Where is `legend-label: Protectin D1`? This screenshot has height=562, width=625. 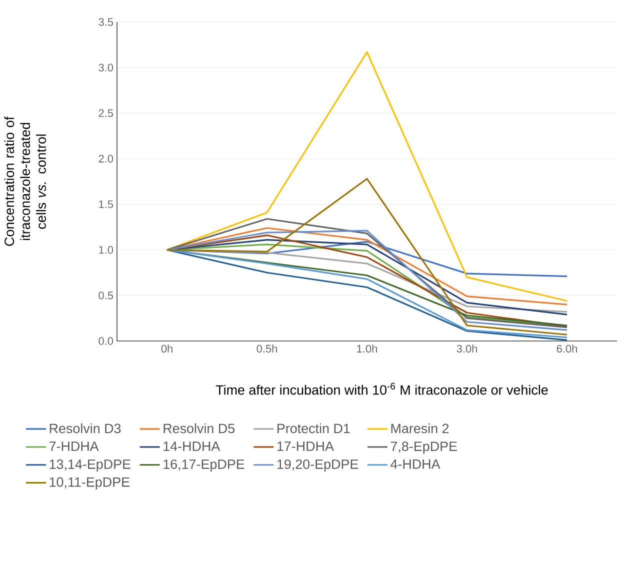
legend-label: Protectin D1 is located at coordinates (314, 428).